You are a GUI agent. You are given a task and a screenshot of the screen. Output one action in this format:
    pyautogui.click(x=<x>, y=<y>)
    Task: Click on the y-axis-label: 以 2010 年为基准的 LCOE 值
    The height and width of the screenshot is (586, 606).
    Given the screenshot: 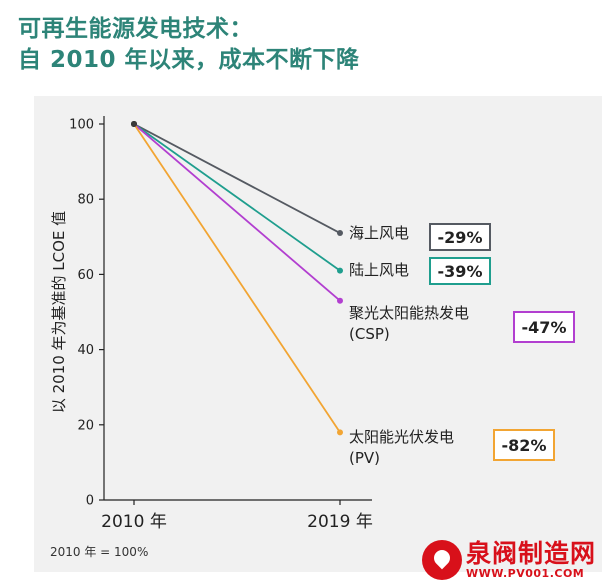 What is the action you would take?
    pyautogui.click(x=59, y=312)
    